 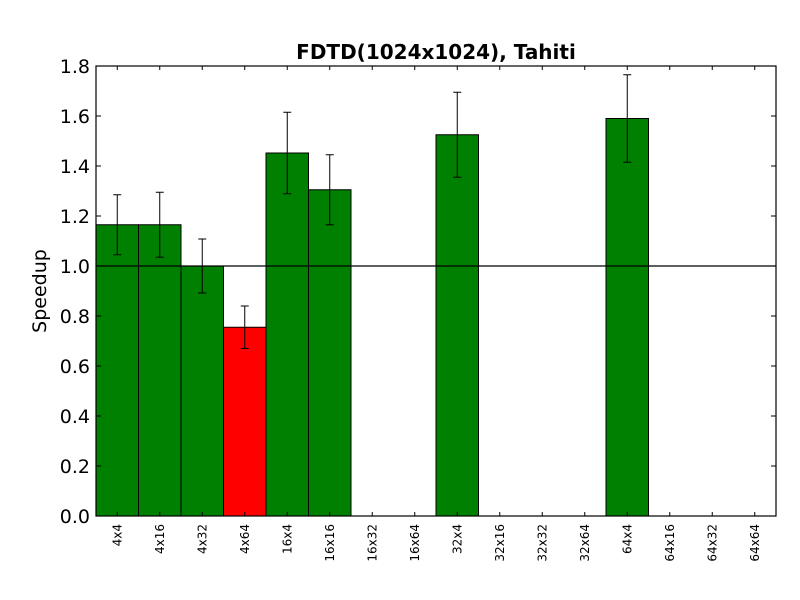 What do you see at coordinates (202, 539) in the screenshot?
I see `x-tick-label: 4x32` at bounding box center [202, 539].